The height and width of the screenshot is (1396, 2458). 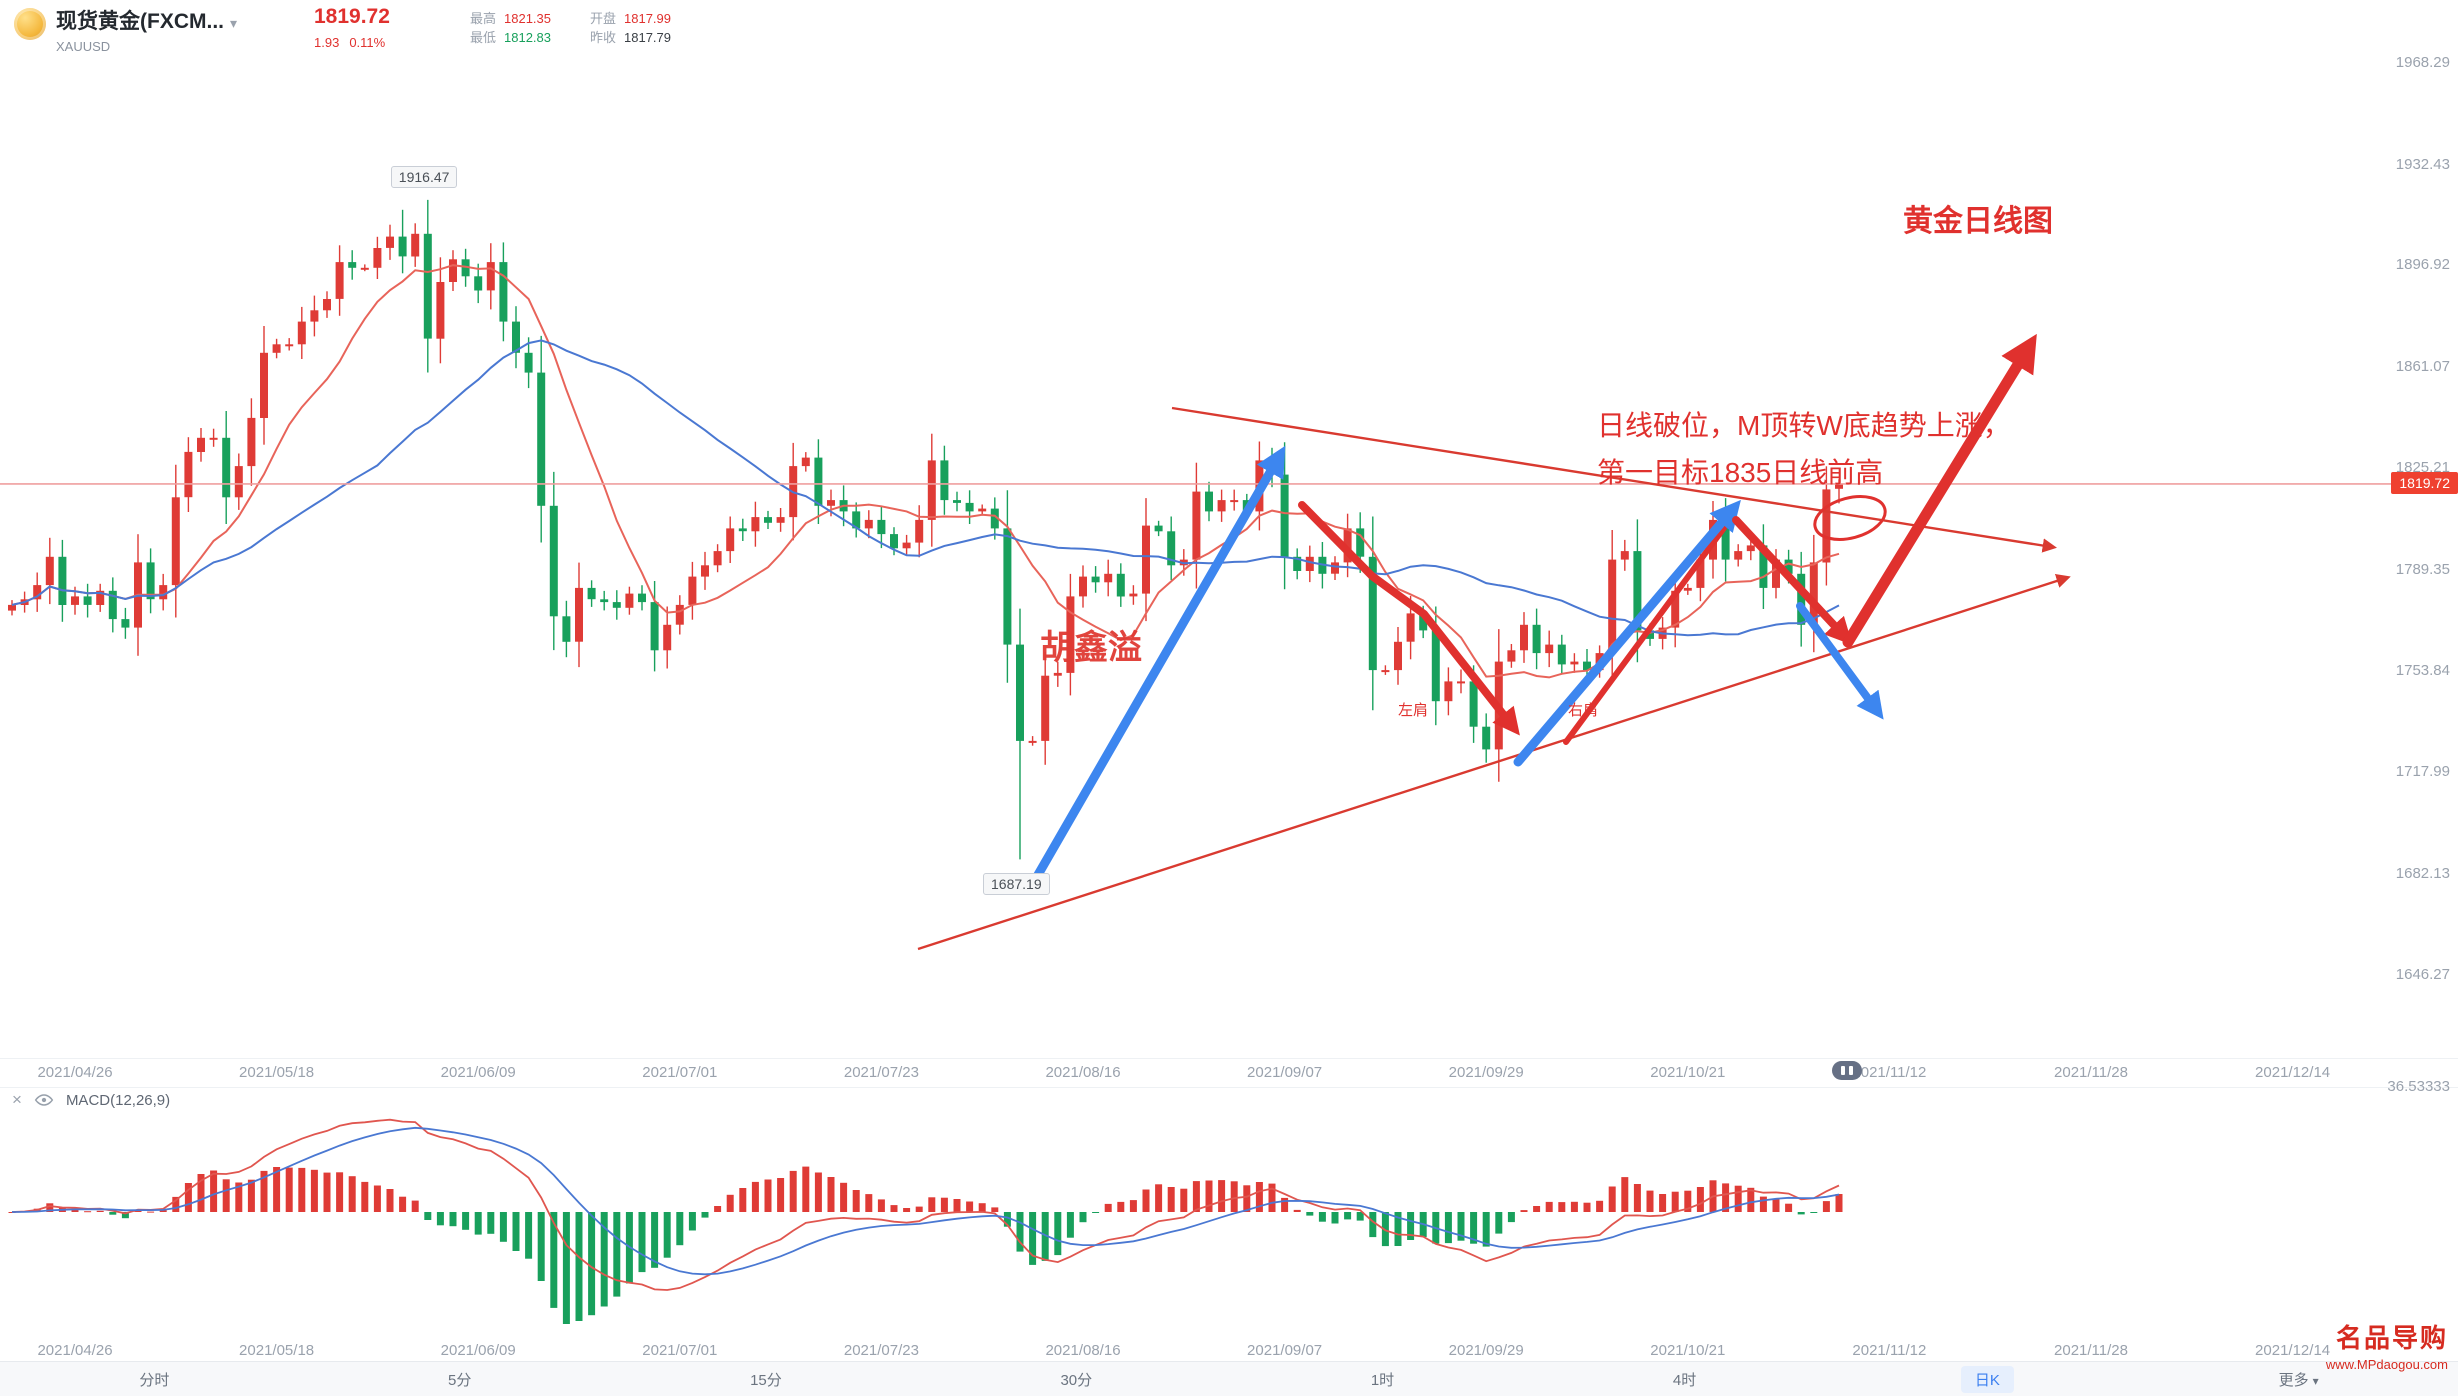 What do you see at coordinates (1850, 517) in the screenshot?
I see `breakout-circle` at bounding box center [1850, 517].